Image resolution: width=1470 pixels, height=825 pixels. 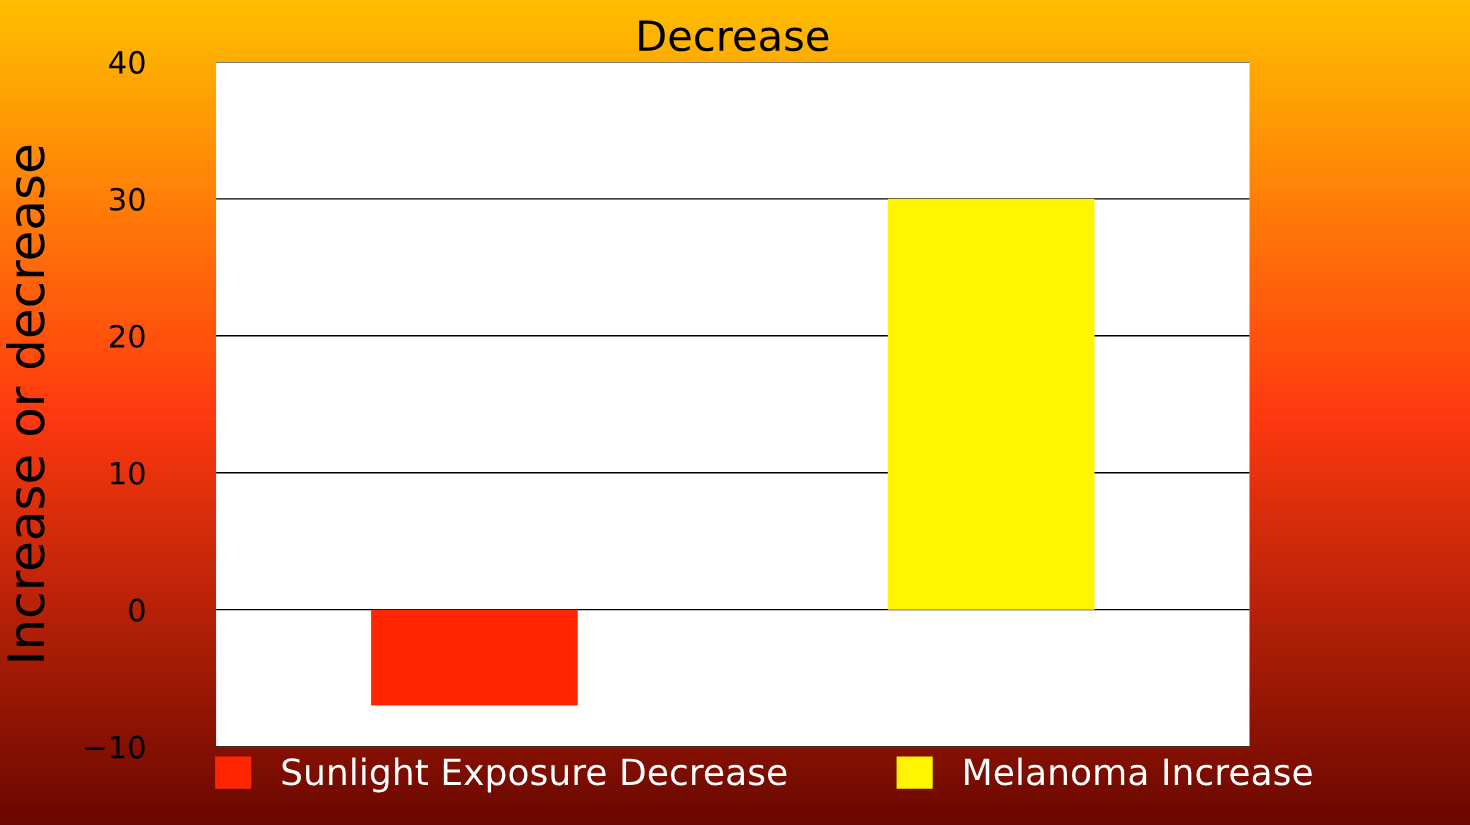 What do you see at coordinates (127, 336) in the screenshot?
I see `y-tick-label: 20` at bounding box center [127, 336].